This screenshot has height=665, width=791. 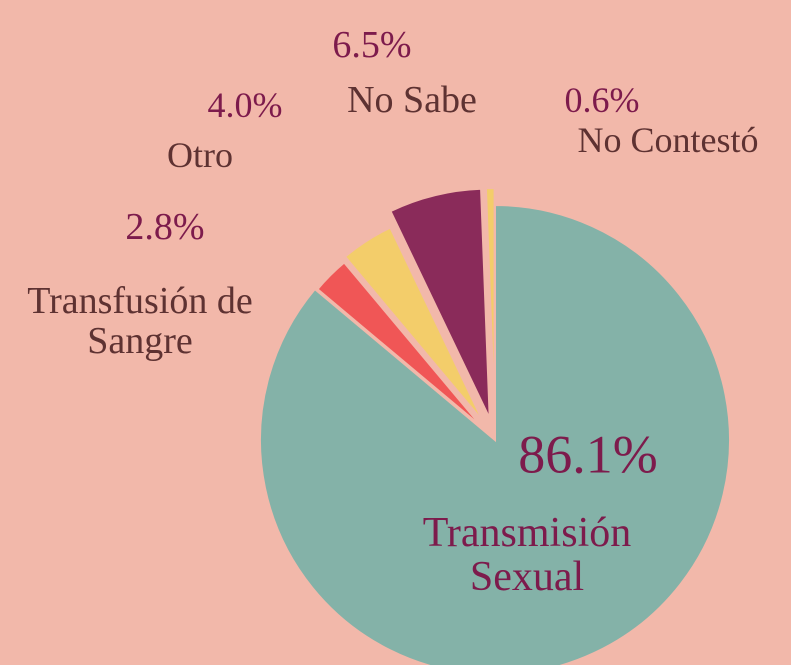 What do you see at coordinates (200, 155) in the screenshot?
I see `category-label: Otro` at bounding box center [200, 155].